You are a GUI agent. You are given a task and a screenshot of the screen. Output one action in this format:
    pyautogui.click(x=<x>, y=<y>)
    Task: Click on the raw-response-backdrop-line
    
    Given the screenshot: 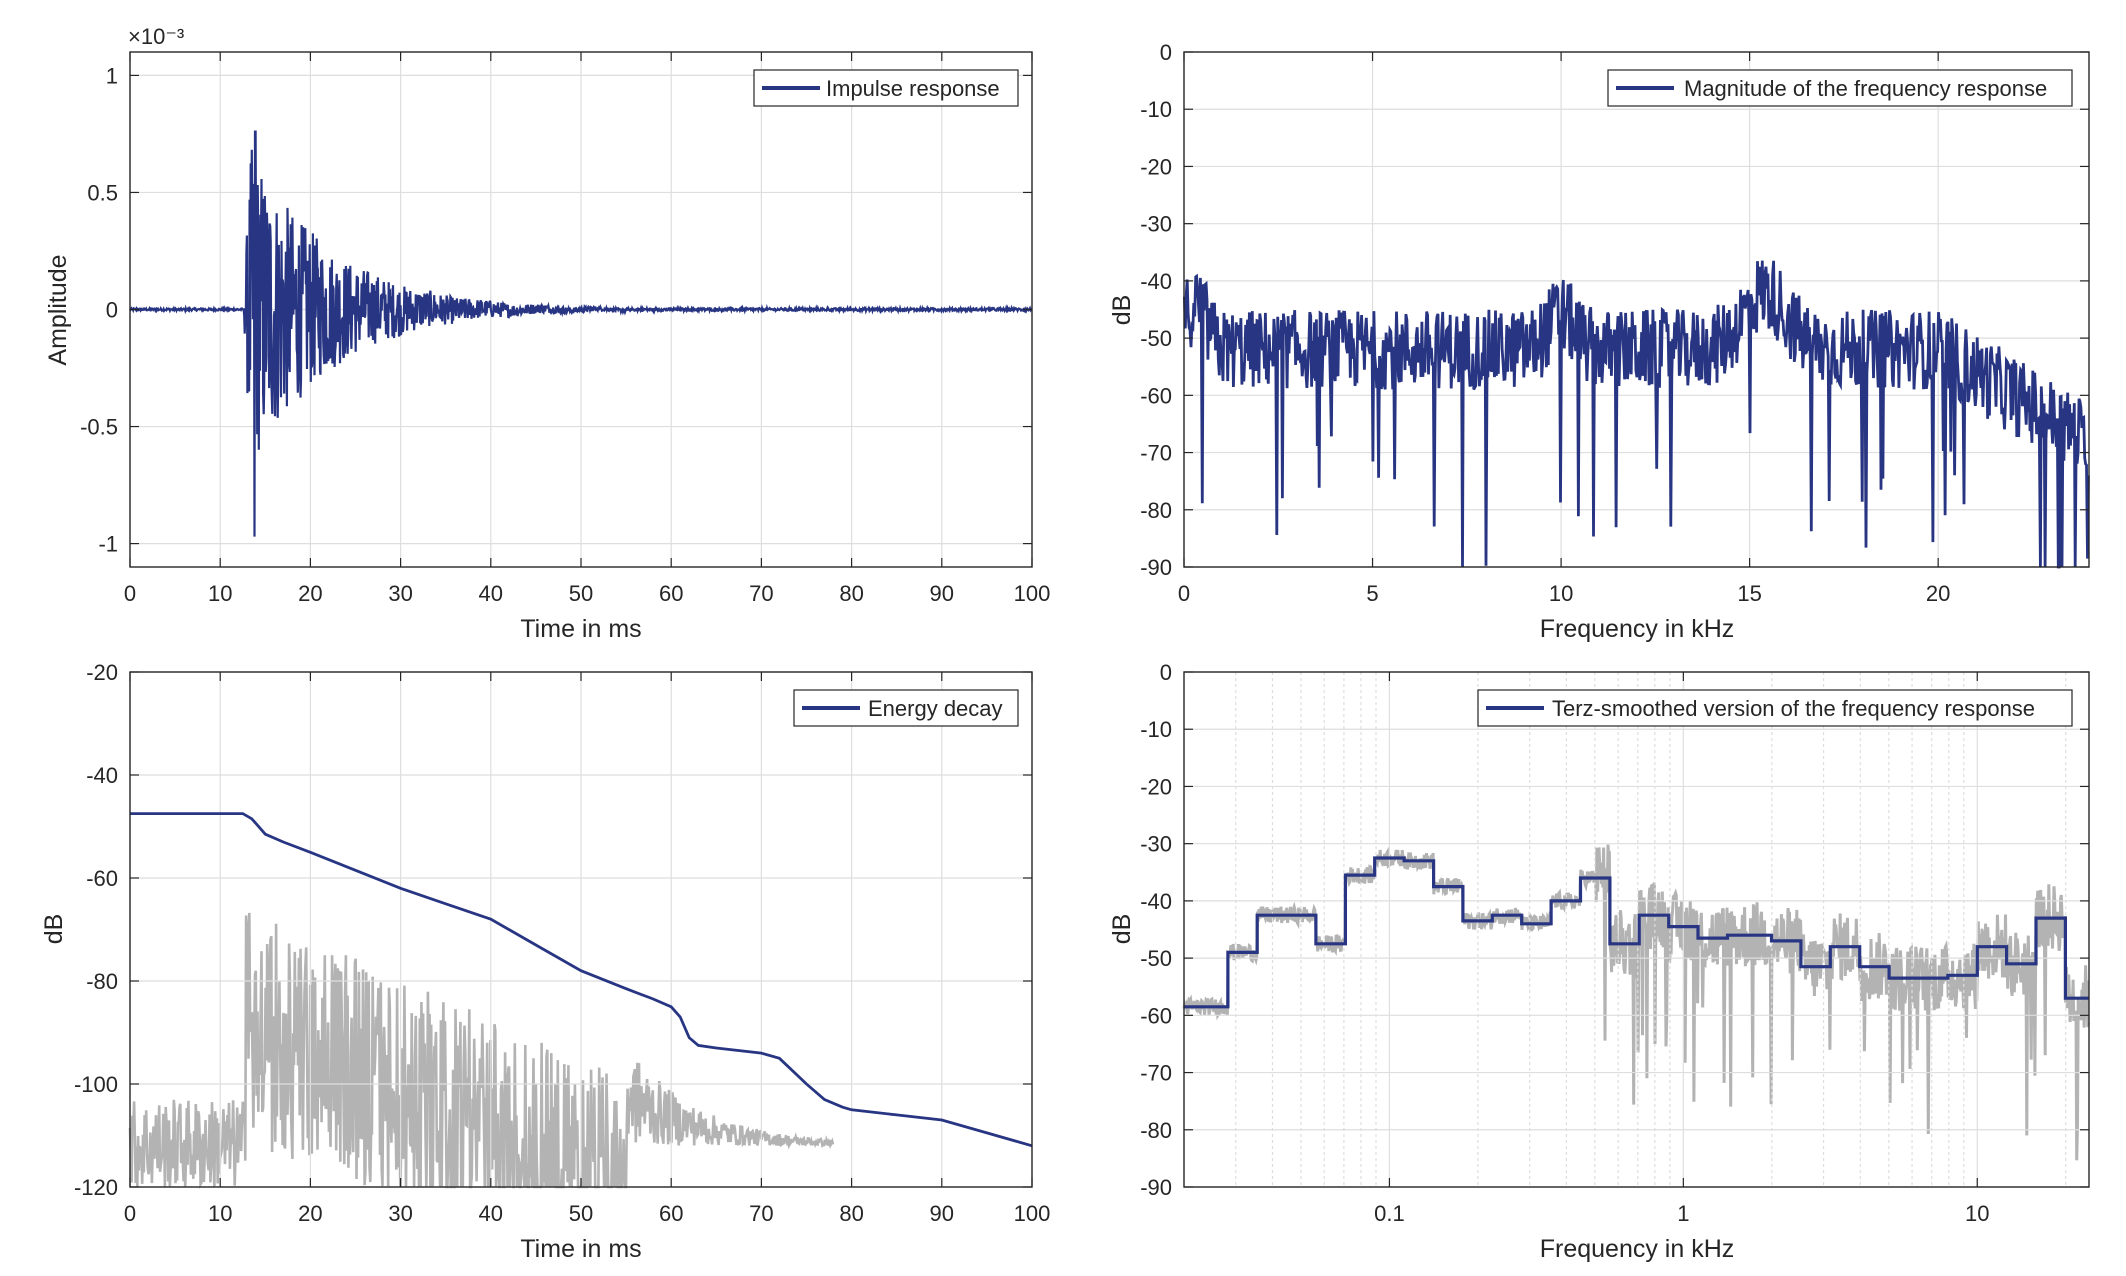 What is the action you would take?
    pyautogui.click(x=1636, y=1002)
    